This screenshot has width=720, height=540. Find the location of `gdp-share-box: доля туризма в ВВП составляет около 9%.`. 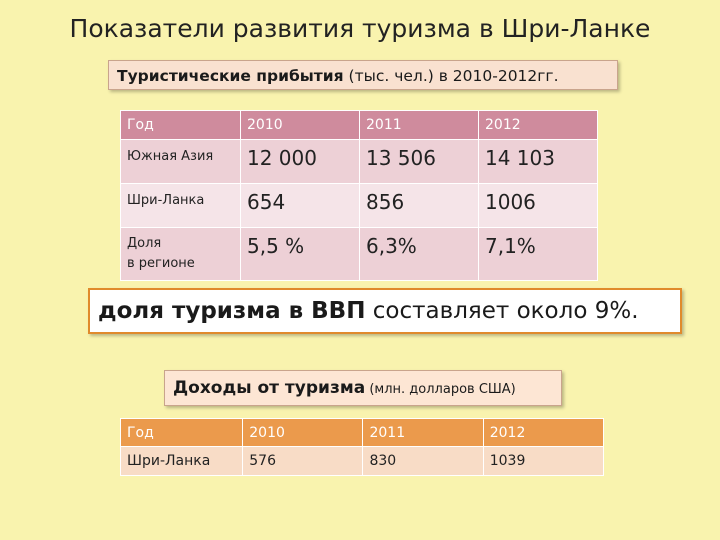

gdp-share-box: доля туризма в ВВП составляет около 9%. is located at coordinates (385, 311).